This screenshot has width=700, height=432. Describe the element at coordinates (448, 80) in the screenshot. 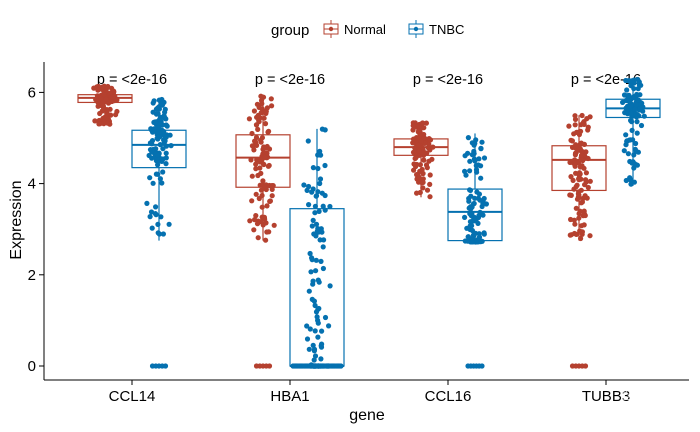

I see `pvalue-ccl16: p = <2e-16` at that location.